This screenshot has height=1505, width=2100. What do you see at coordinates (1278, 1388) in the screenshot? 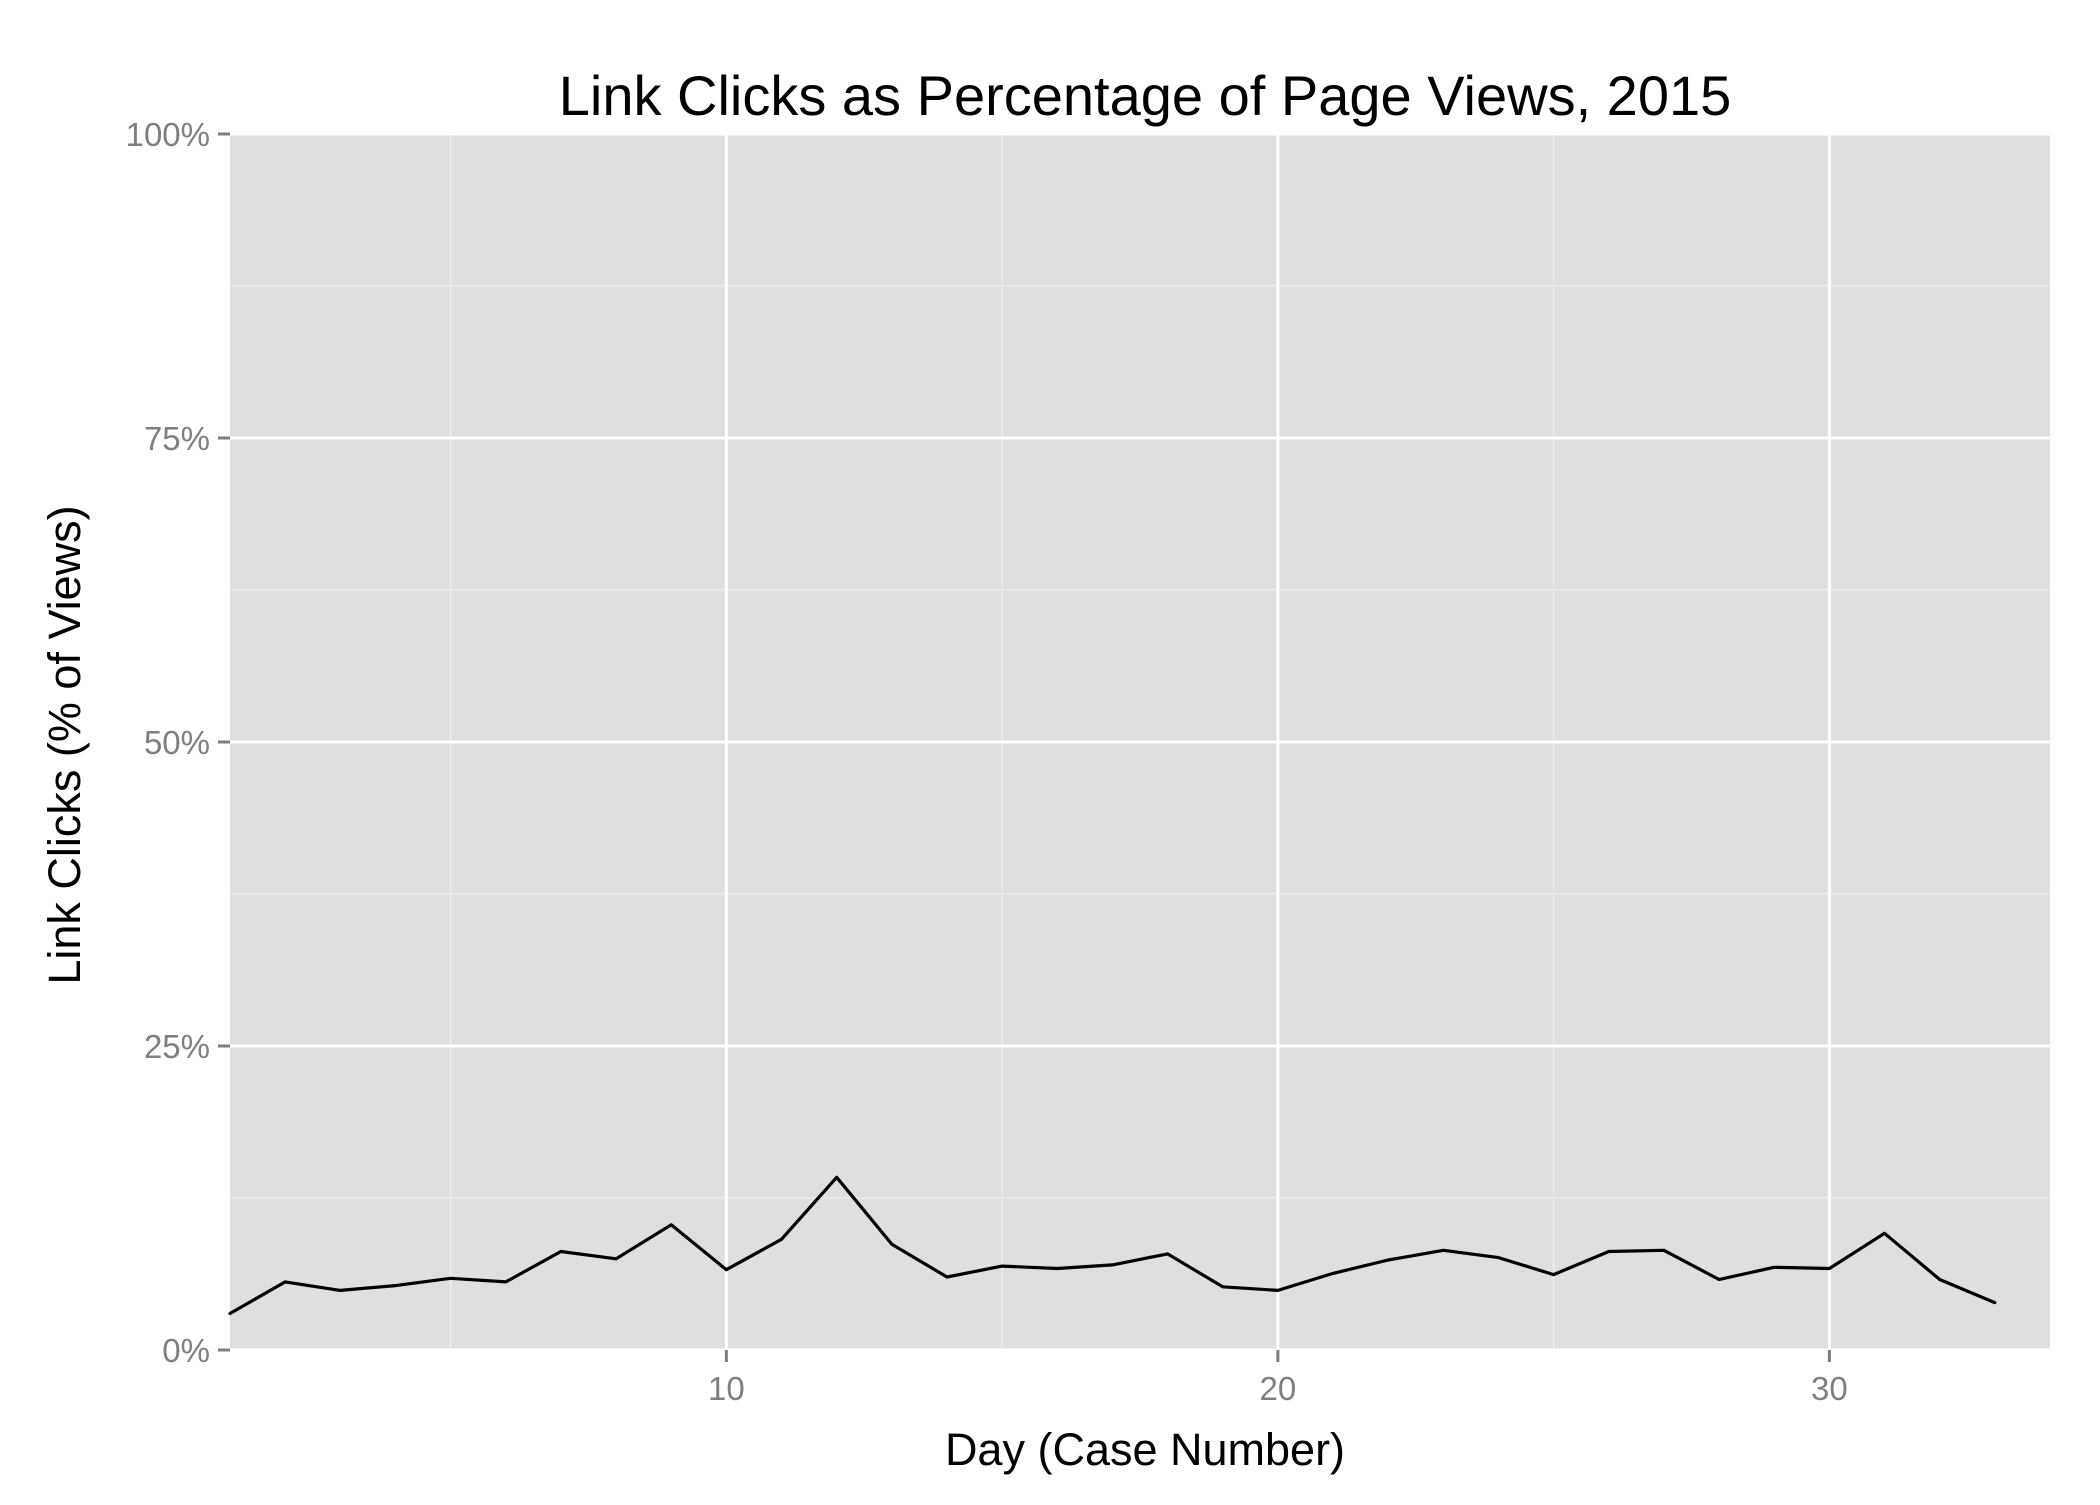
I see `x-tick-label: 20` at bounding box center [1278, 1388].